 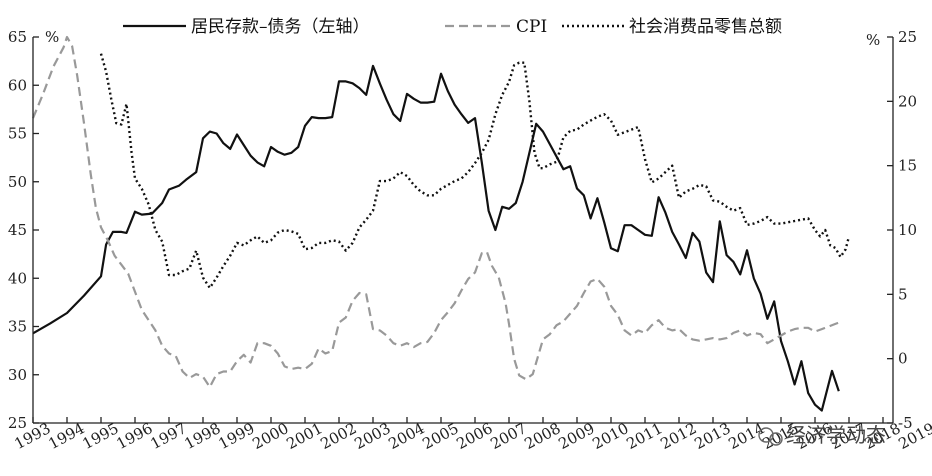 What do you see at coordinates (17, 327) in the screenshot?
I see `left-tick-label: 35` at bounding box center [17, 327].